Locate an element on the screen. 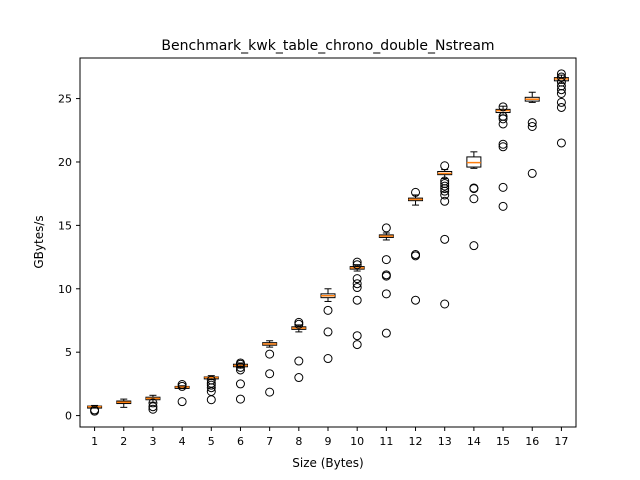 This screenshot has height=480, width=640. y-tick-label: 5 is located at coordinates (68, 352).